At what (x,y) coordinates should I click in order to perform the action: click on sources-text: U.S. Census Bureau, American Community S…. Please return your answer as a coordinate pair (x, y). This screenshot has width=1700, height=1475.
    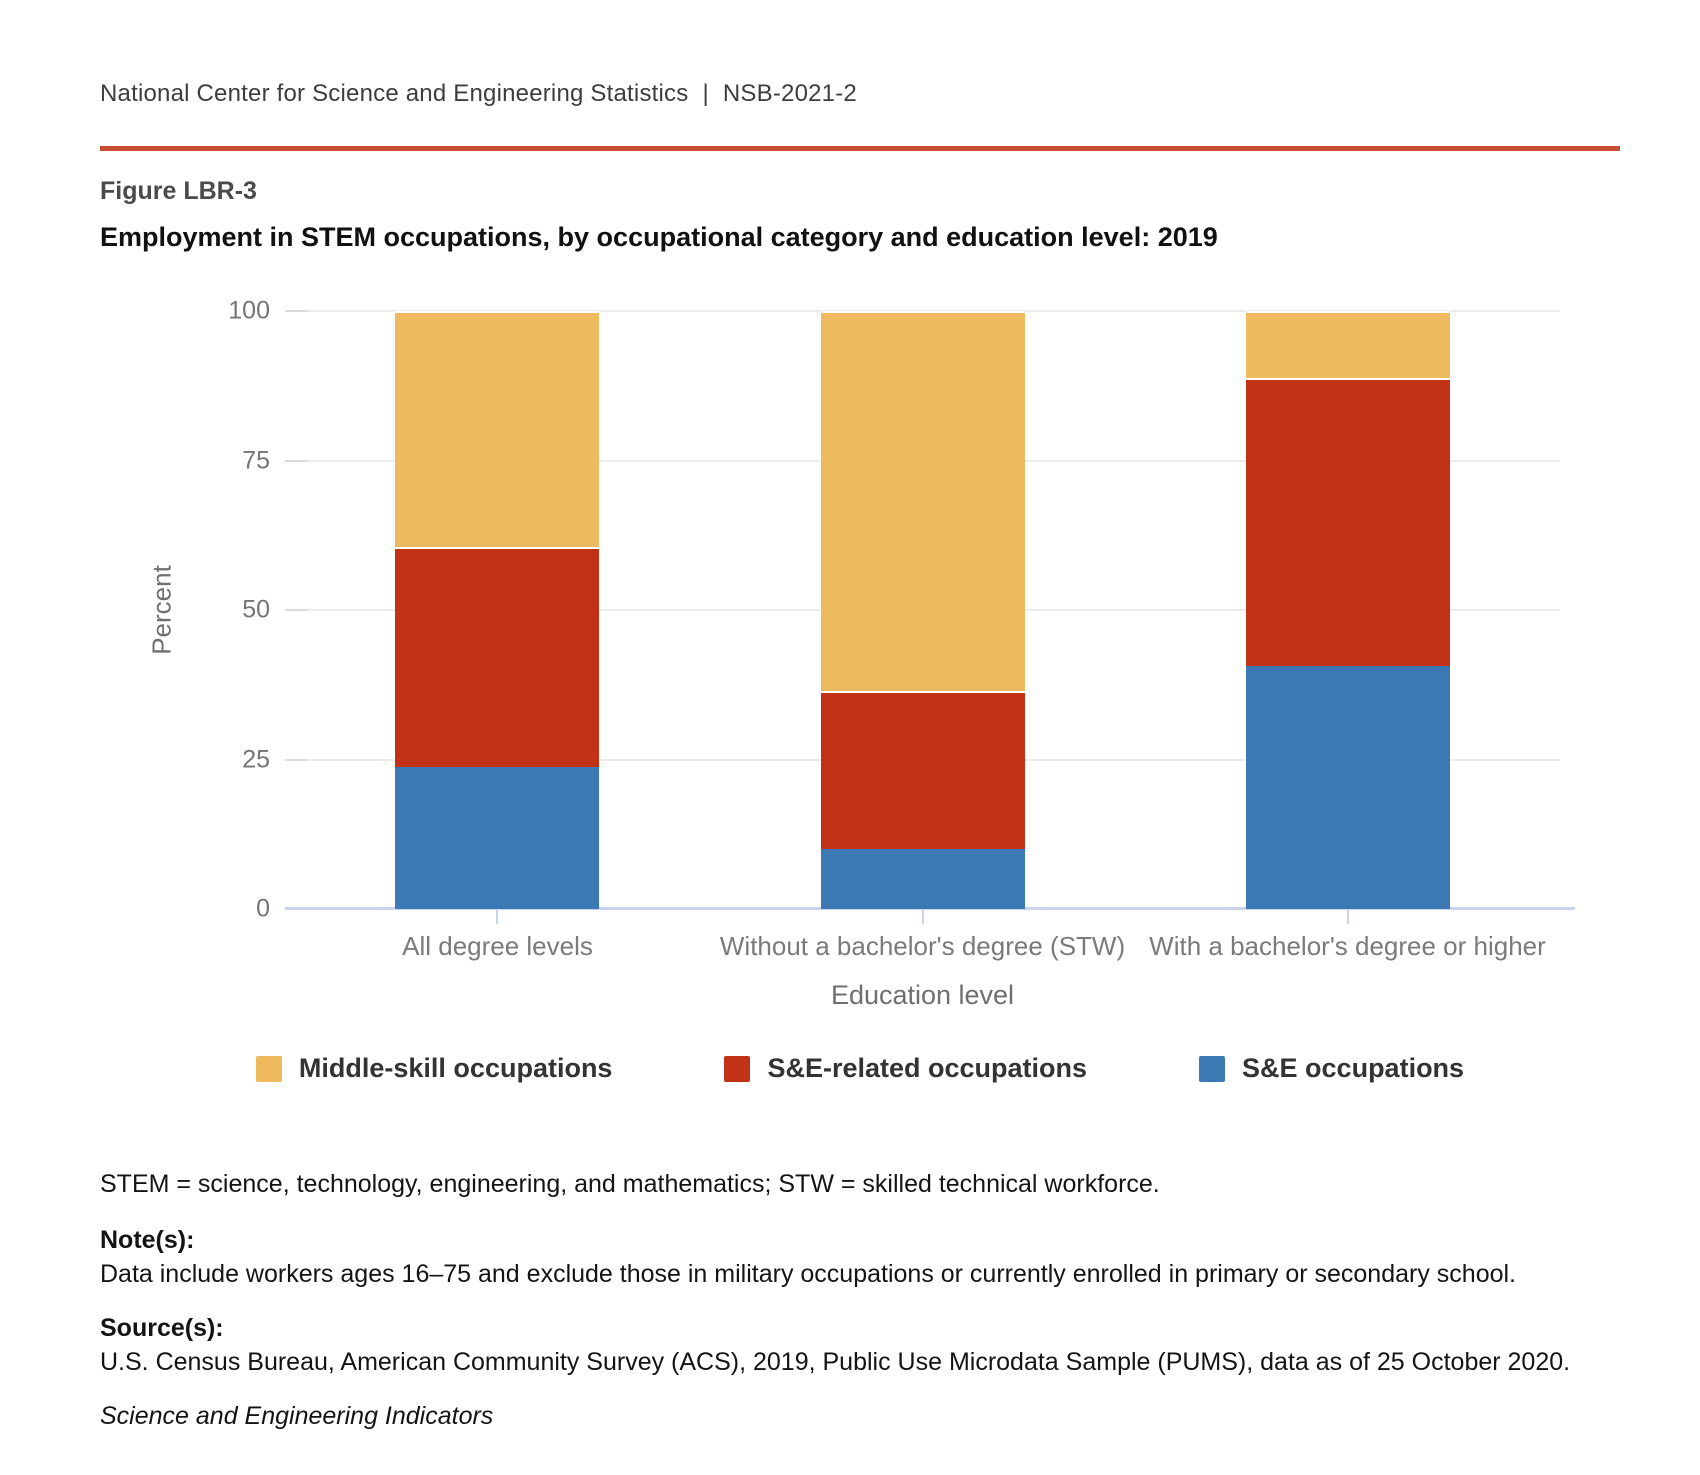
    Looking at the image, I should click on (835, 1362).